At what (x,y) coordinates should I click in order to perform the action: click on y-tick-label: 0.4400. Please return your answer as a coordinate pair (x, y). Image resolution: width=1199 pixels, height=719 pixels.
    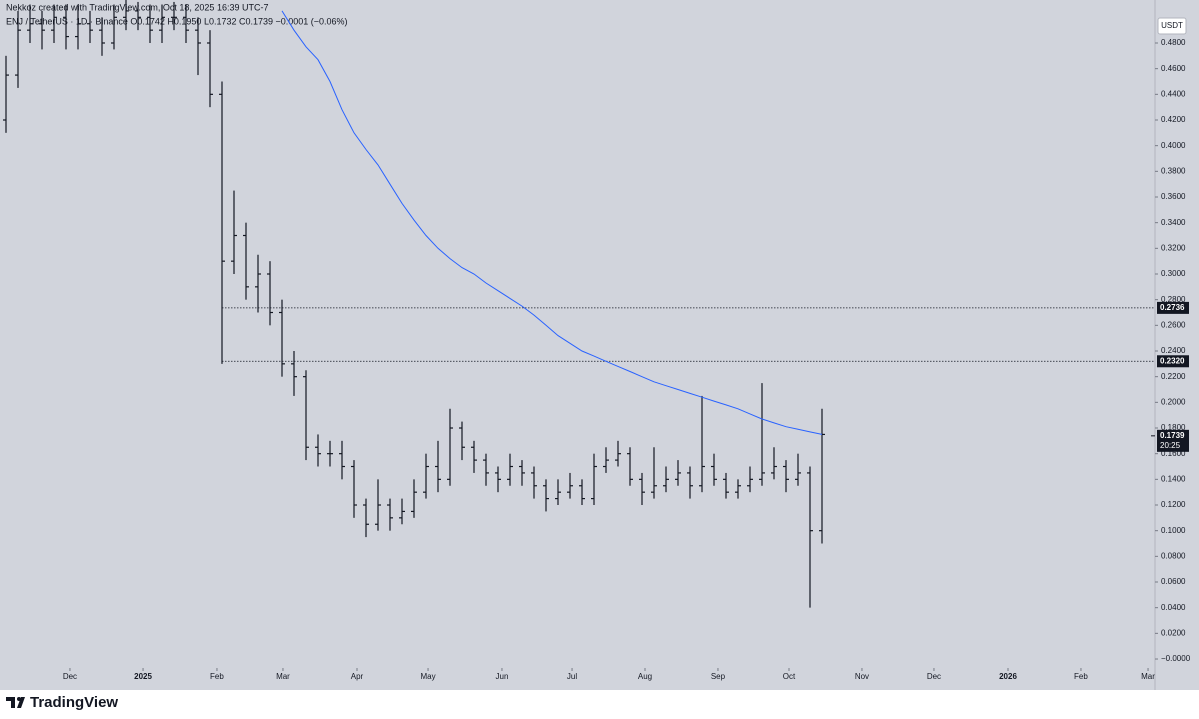
    Looking at the image, I should click on (1173, 93).